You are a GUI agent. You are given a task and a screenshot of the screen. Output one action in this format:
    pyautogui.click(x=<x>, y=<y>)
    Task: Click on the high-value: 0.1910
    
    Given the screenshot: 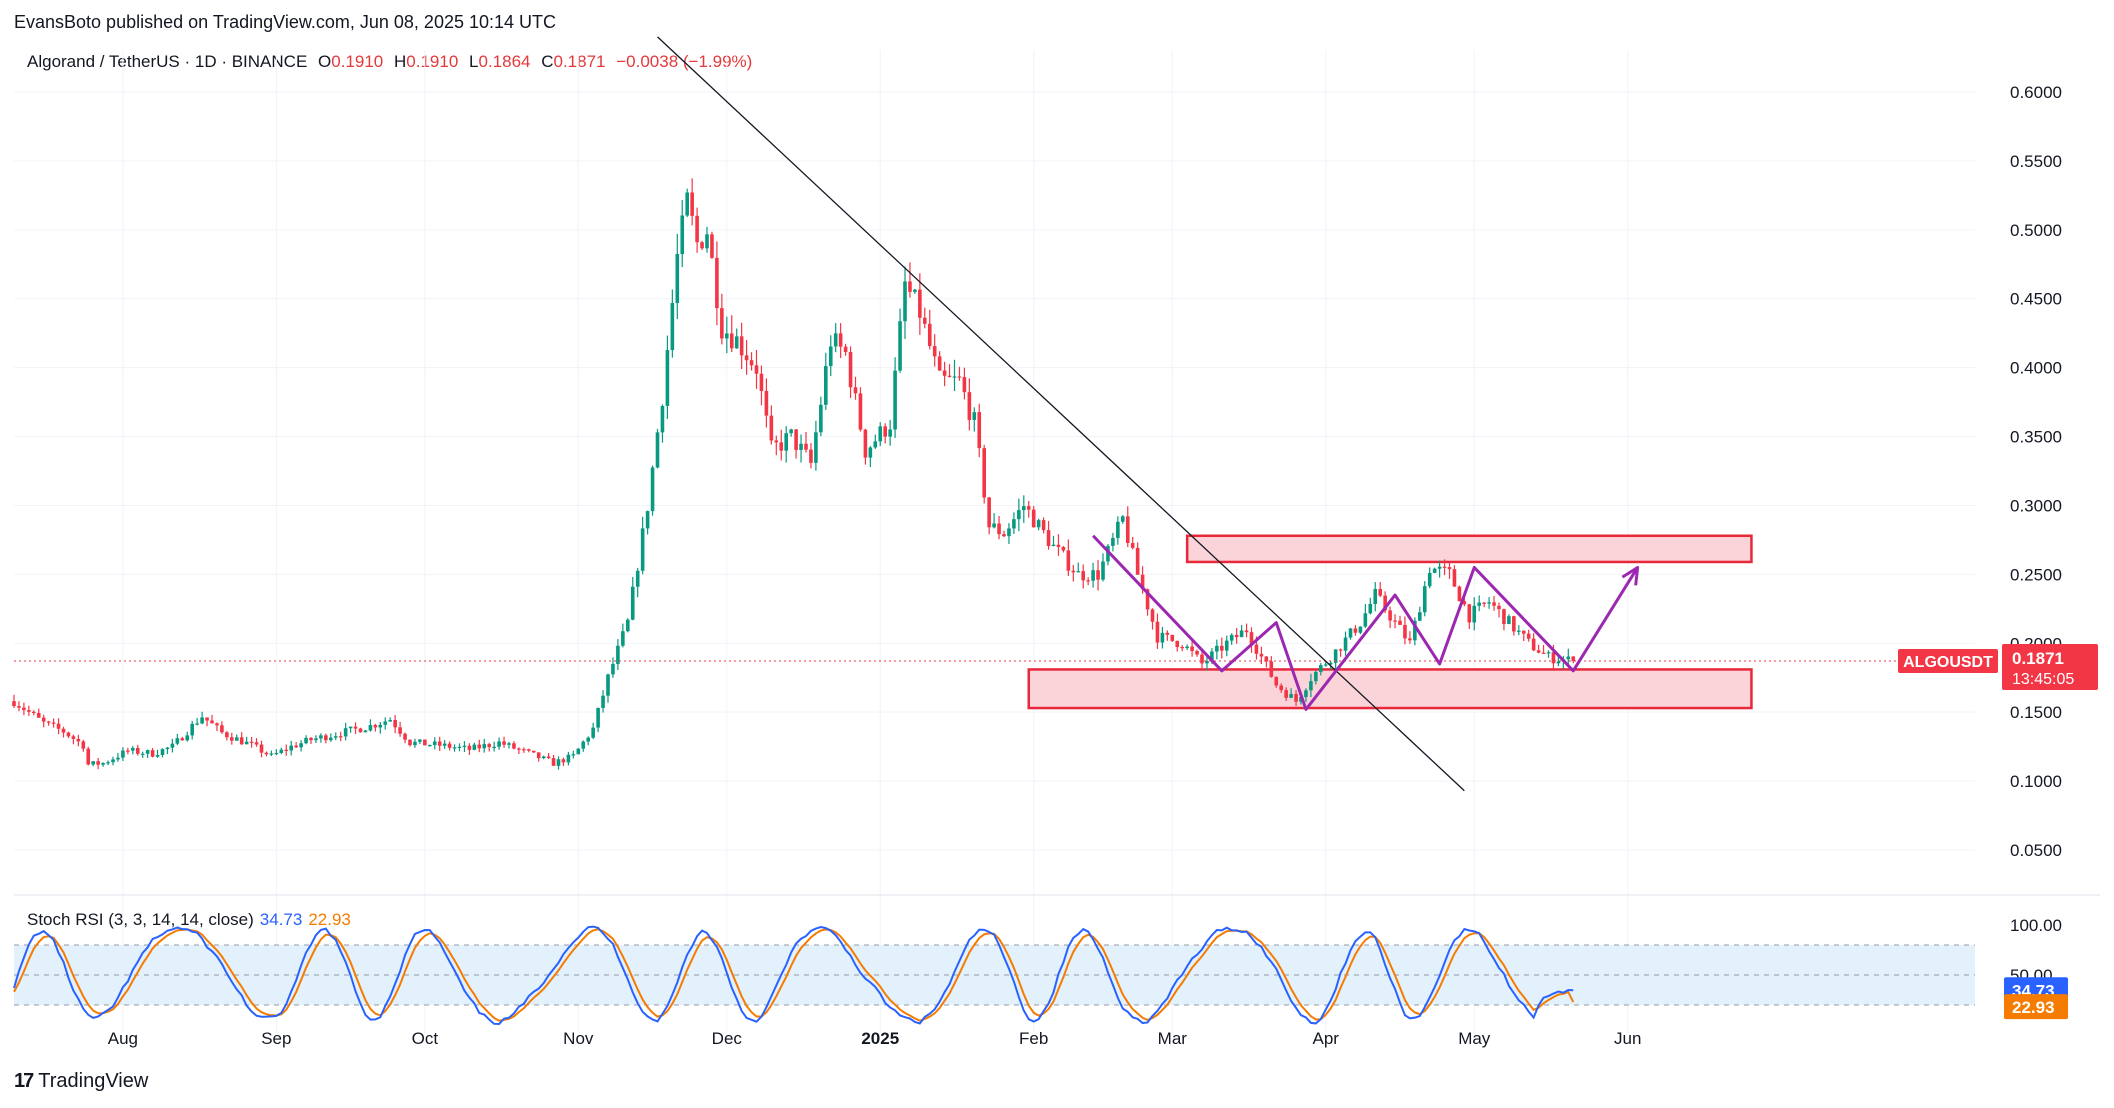 What is the action you would take?
    pyautogui.click(x=432, y=61)
    